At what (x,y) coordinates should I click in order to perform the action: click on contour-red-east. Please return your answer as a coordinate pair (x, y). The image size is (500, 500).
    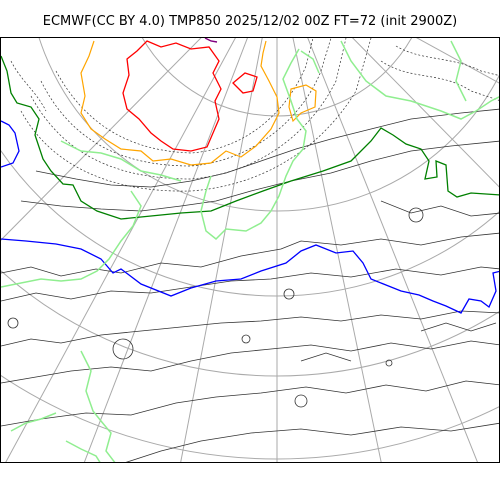
    Looking at the image, I should click on (245, 83).